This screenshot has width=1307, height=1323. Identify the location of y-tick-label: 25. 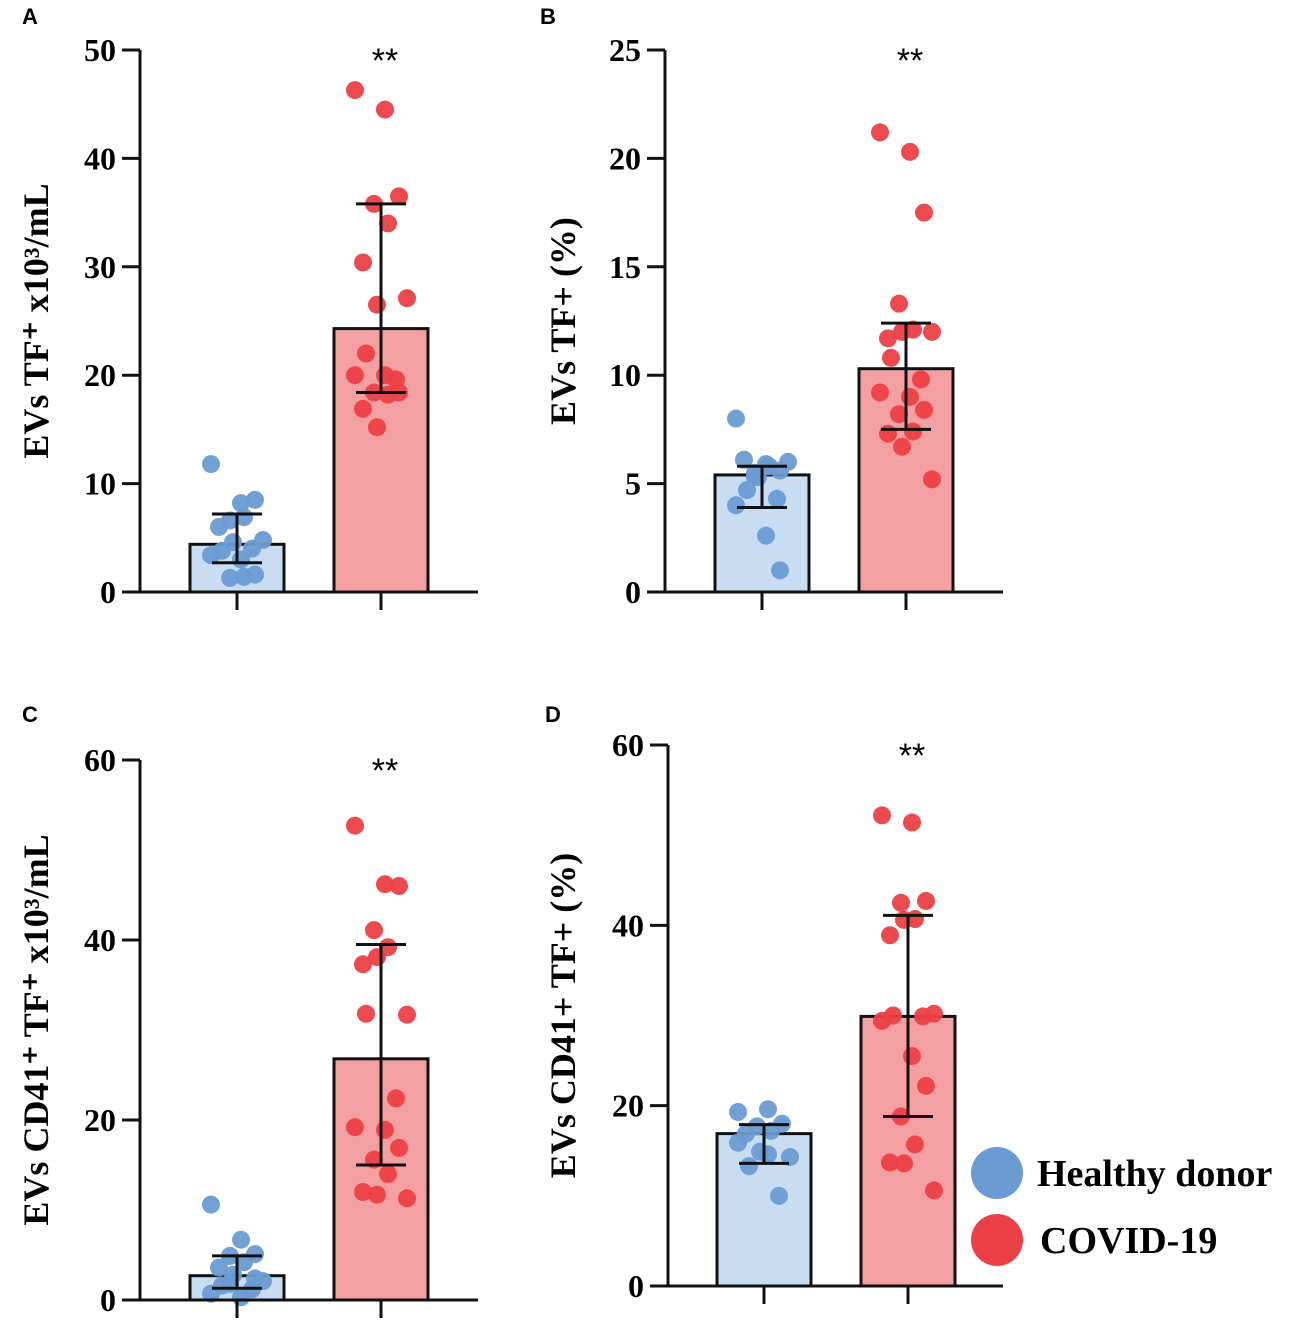
(625, 50).